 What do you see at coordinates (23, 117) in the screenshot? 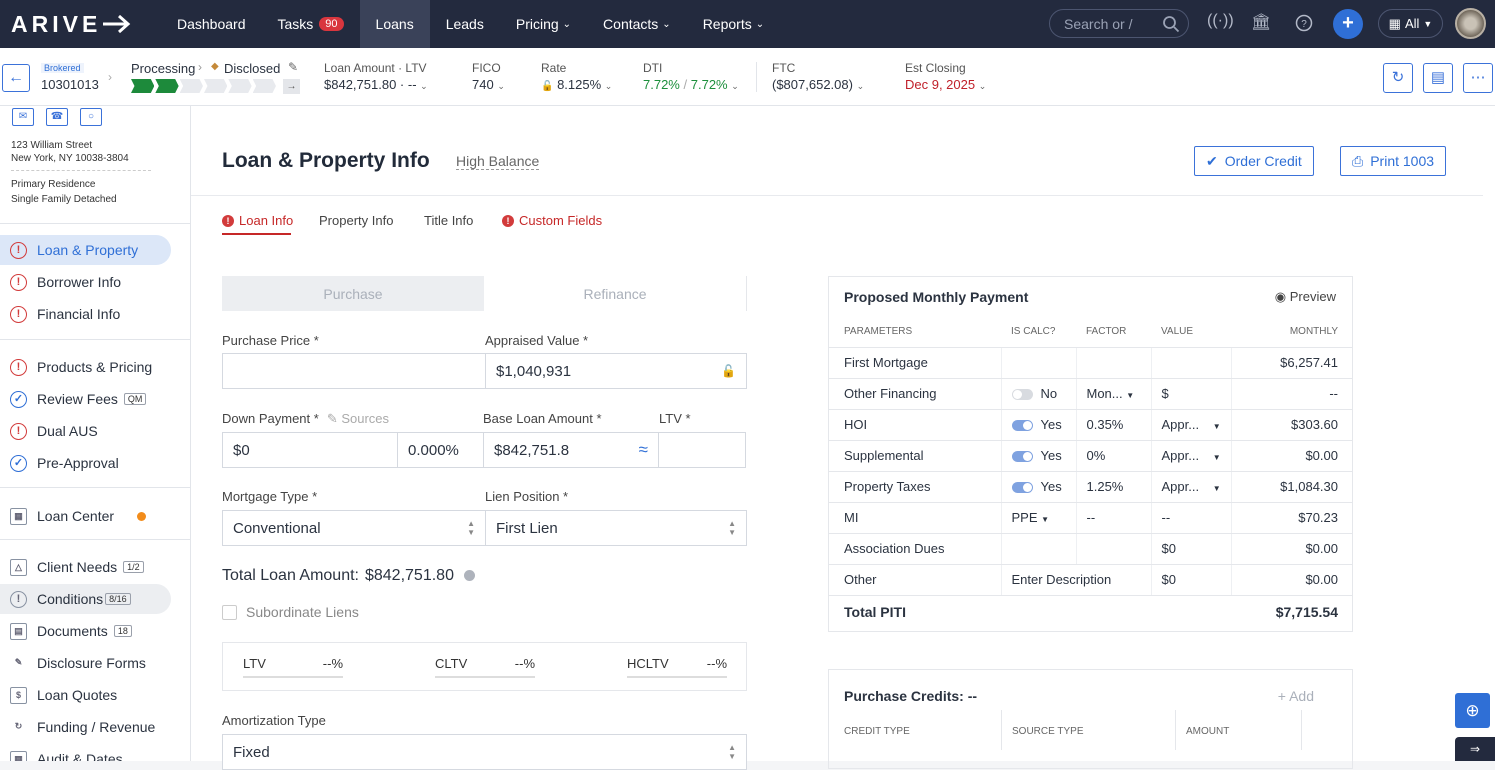
I see `email-icon: ✉` at bounding box center [23, 117].